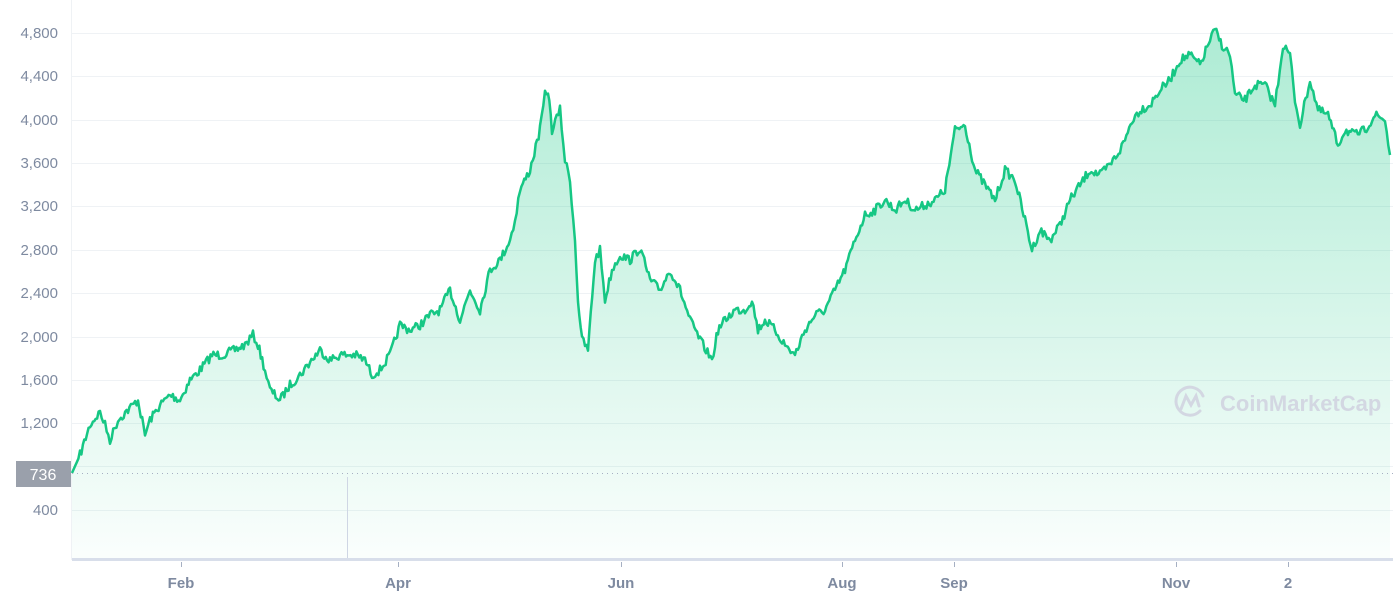  I want to click on y-tick-label: 2,000, so click(39, 337).